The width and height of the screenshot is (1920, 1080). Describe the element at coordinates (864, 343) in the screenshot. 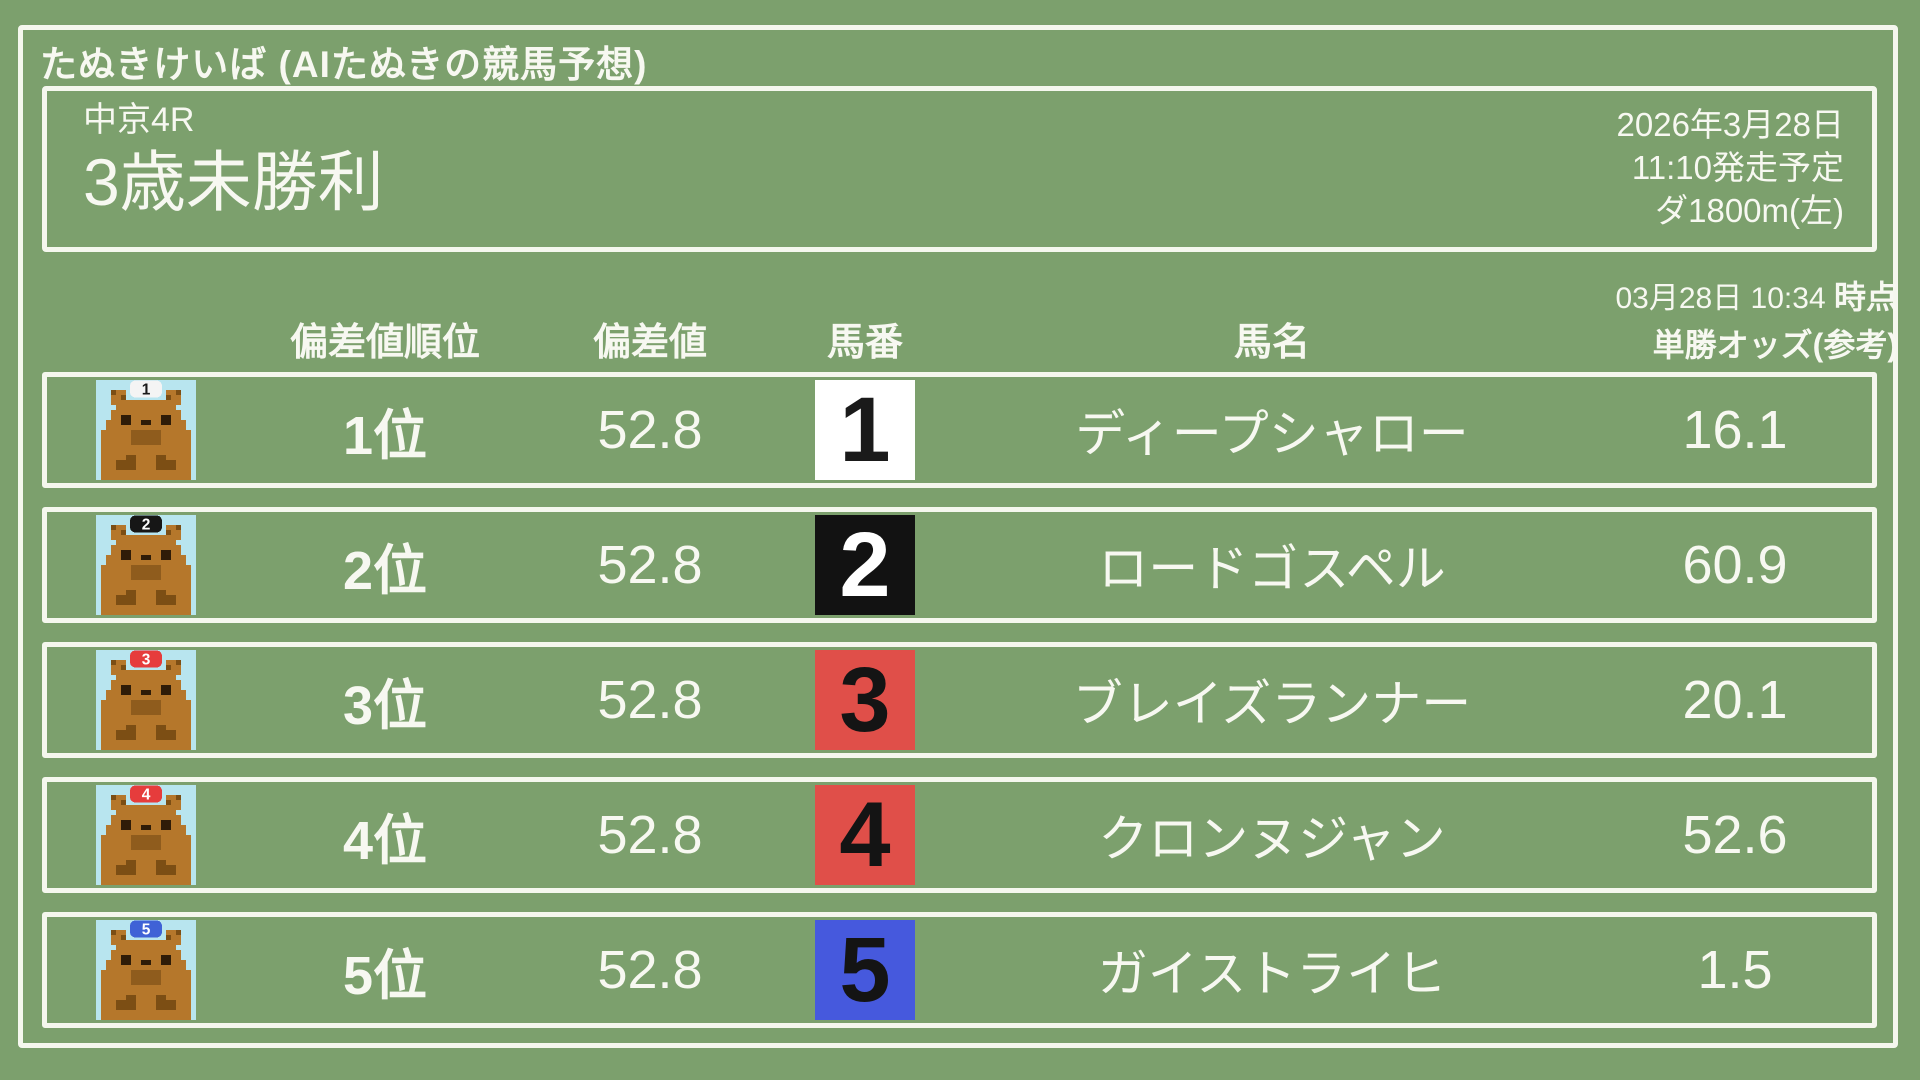

I see `header-number: 馬番` at that location.